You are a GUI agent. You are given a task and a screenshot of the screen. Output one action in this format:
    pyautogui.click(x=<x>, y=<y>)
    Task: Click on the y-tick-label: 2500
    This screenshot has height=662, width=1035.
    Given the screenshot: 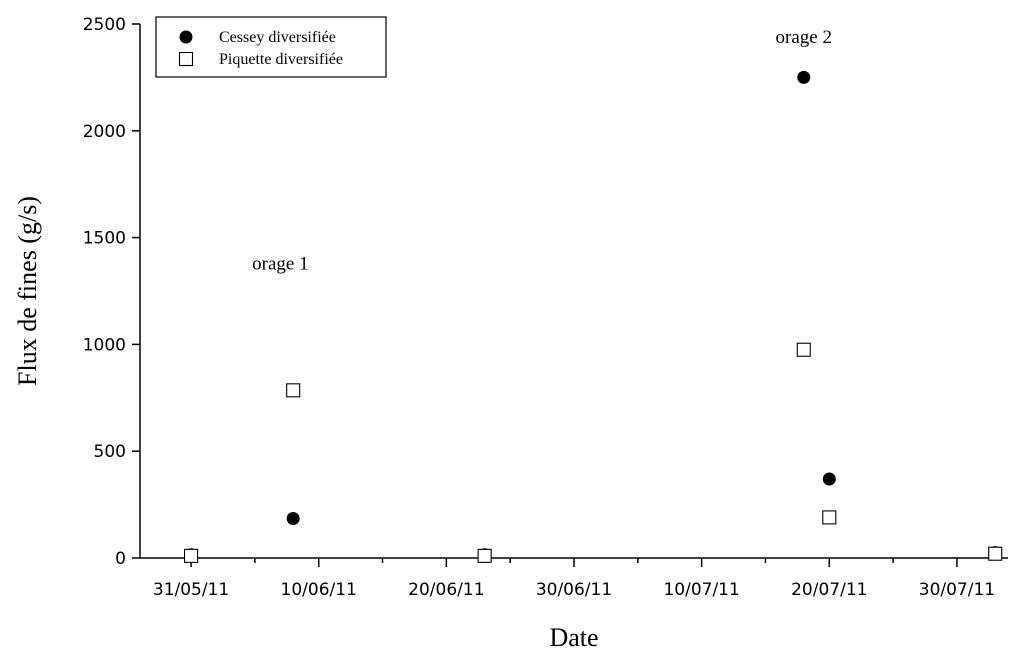 What is the action you would take?
    pyautogui.click(x=104, y=25)
    